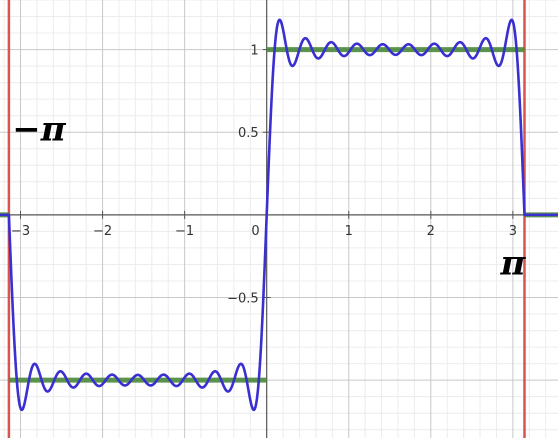  What do you see at coordinates (243, 299) in the screenshot?
I see `y-tick-label: −0.5` at bounding box center [243, 299].